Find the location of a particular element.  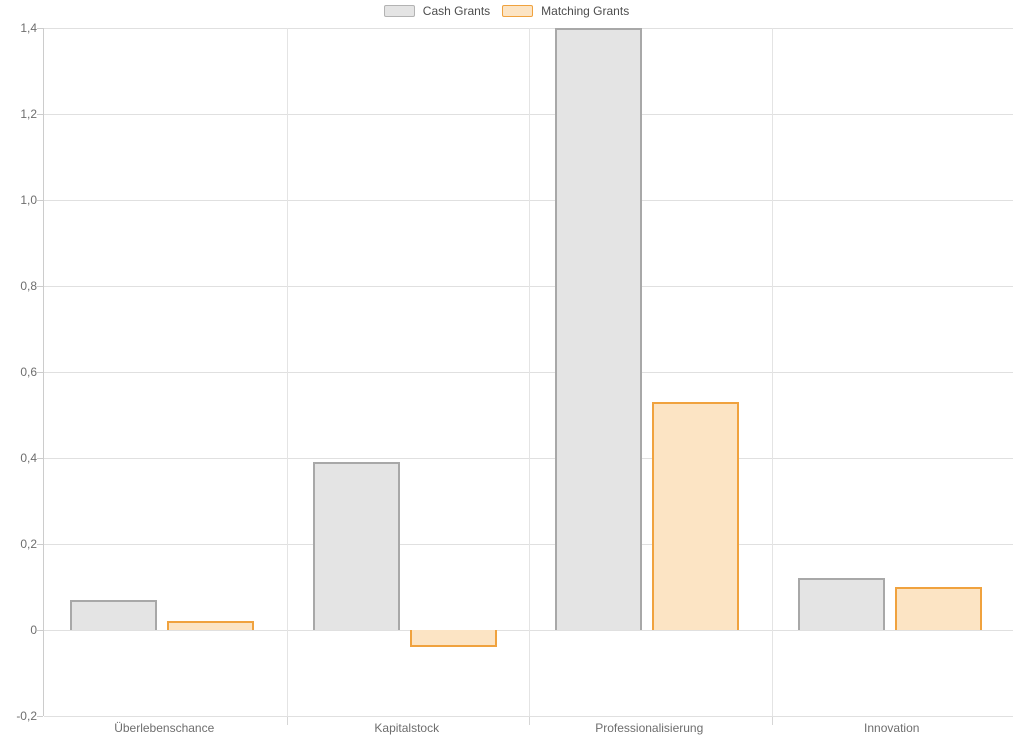

x-category-label-2: Kapitalstock is located at coordinates (407, 728).